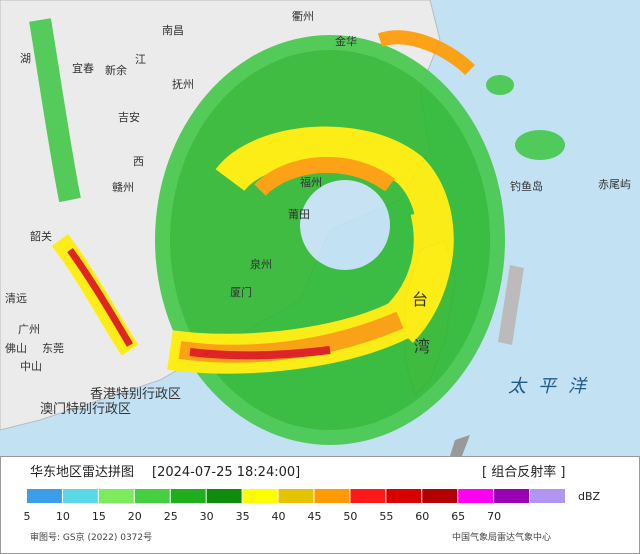  What do you see at coordinates (386, 516) in the screenshot?
I see `legend-tick: 55` at bounding box center [386, 516].